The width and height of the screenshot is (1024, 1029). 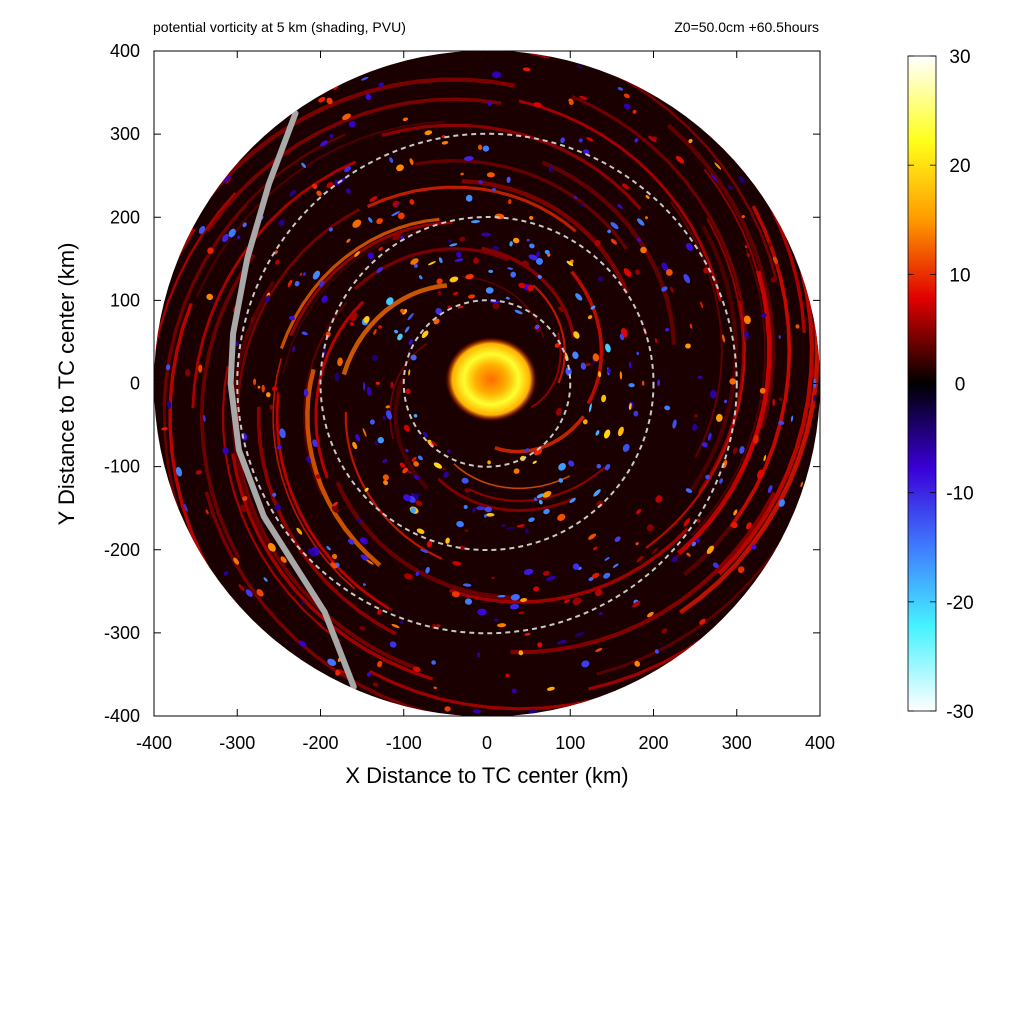 I want to click on tc-core, so click(x=491, y=379).